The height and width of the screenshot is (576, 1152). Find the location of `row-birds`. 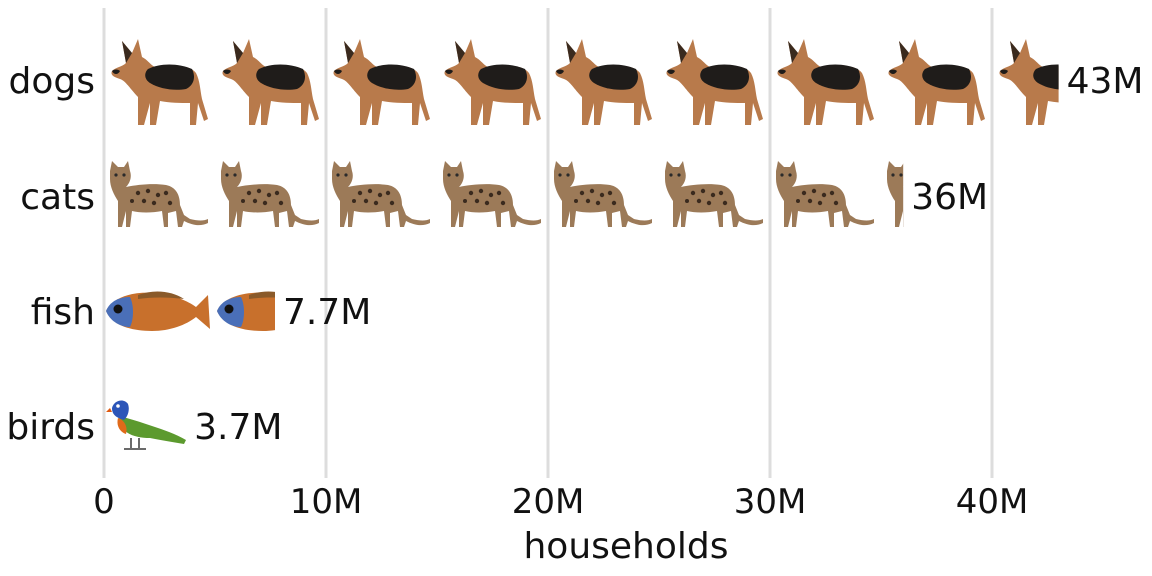

row-birds is located at coordinates (146, 425).